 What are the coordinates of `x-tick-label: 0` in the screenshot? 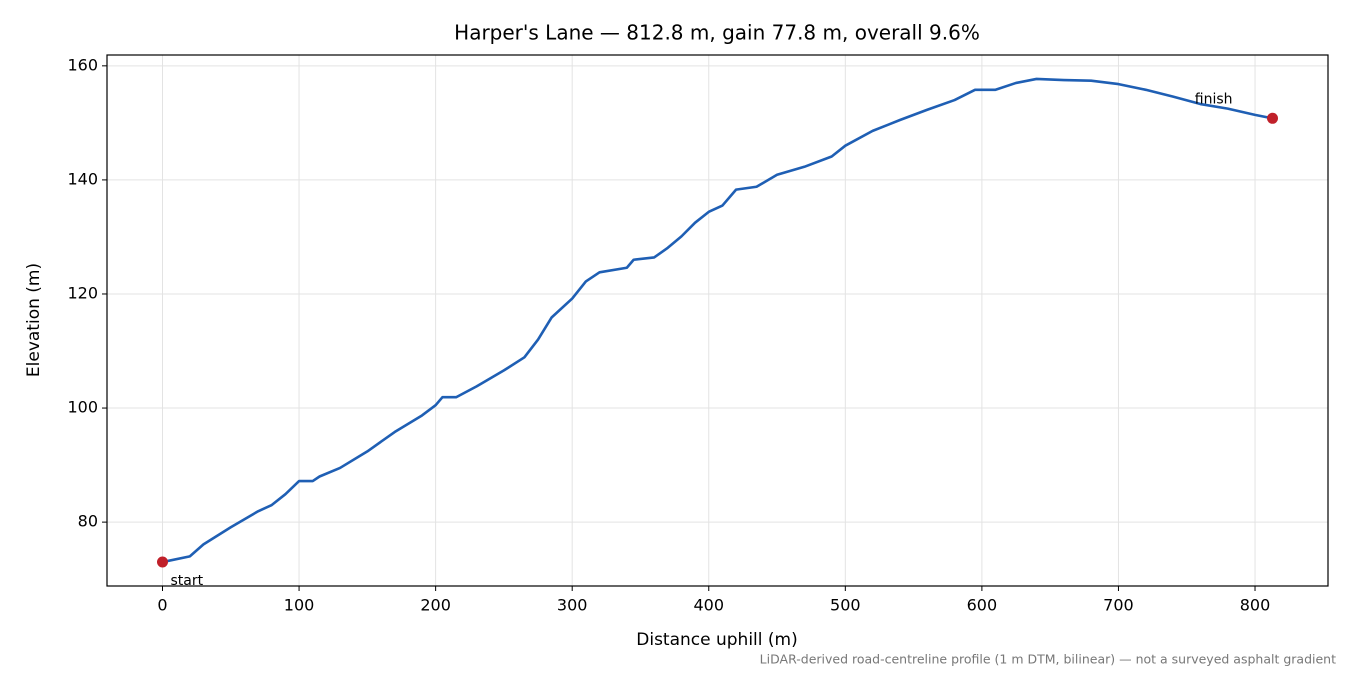 It's located at (162, 605).